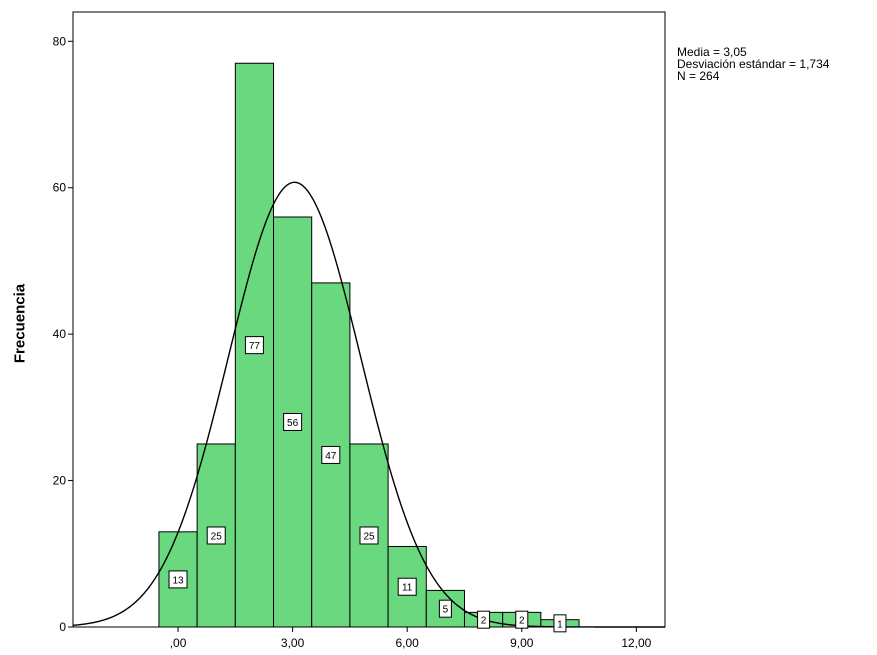  What do you see at coordinates (293, 643) in the screenshot?
I see `x-tick-label: 3,00` at bounding box center [293, 643].